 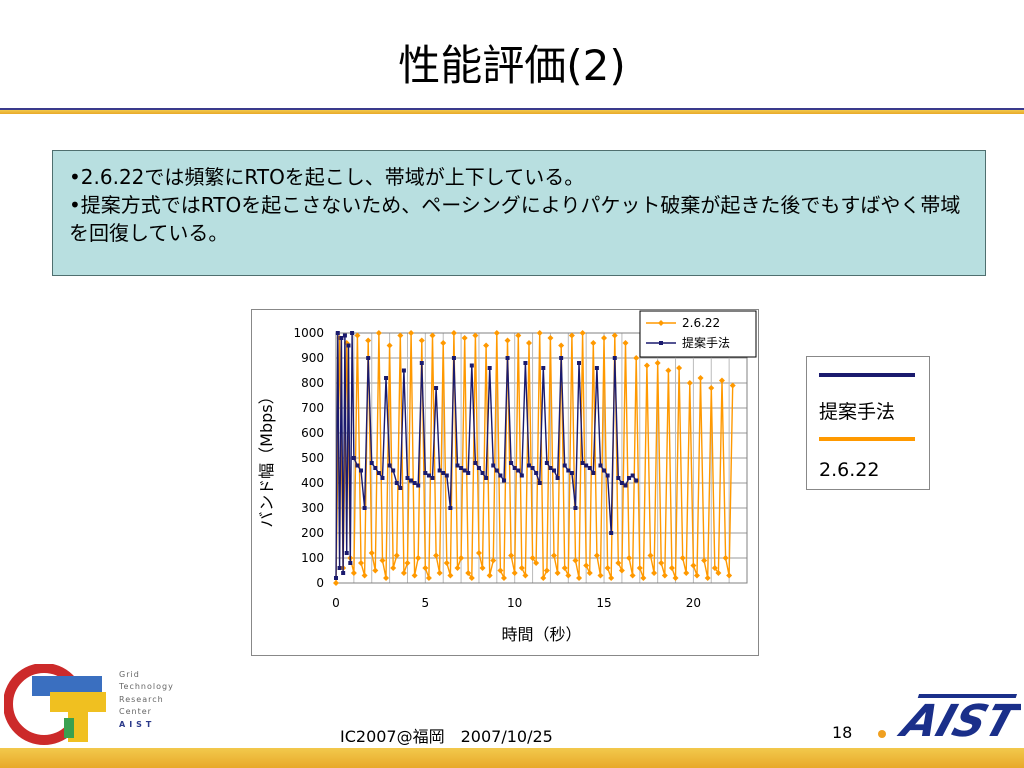 What do you see at coordinates (706, 342) in the screenshot?
I see `legend-label: 提案手法` at bounding box center [706, 342].